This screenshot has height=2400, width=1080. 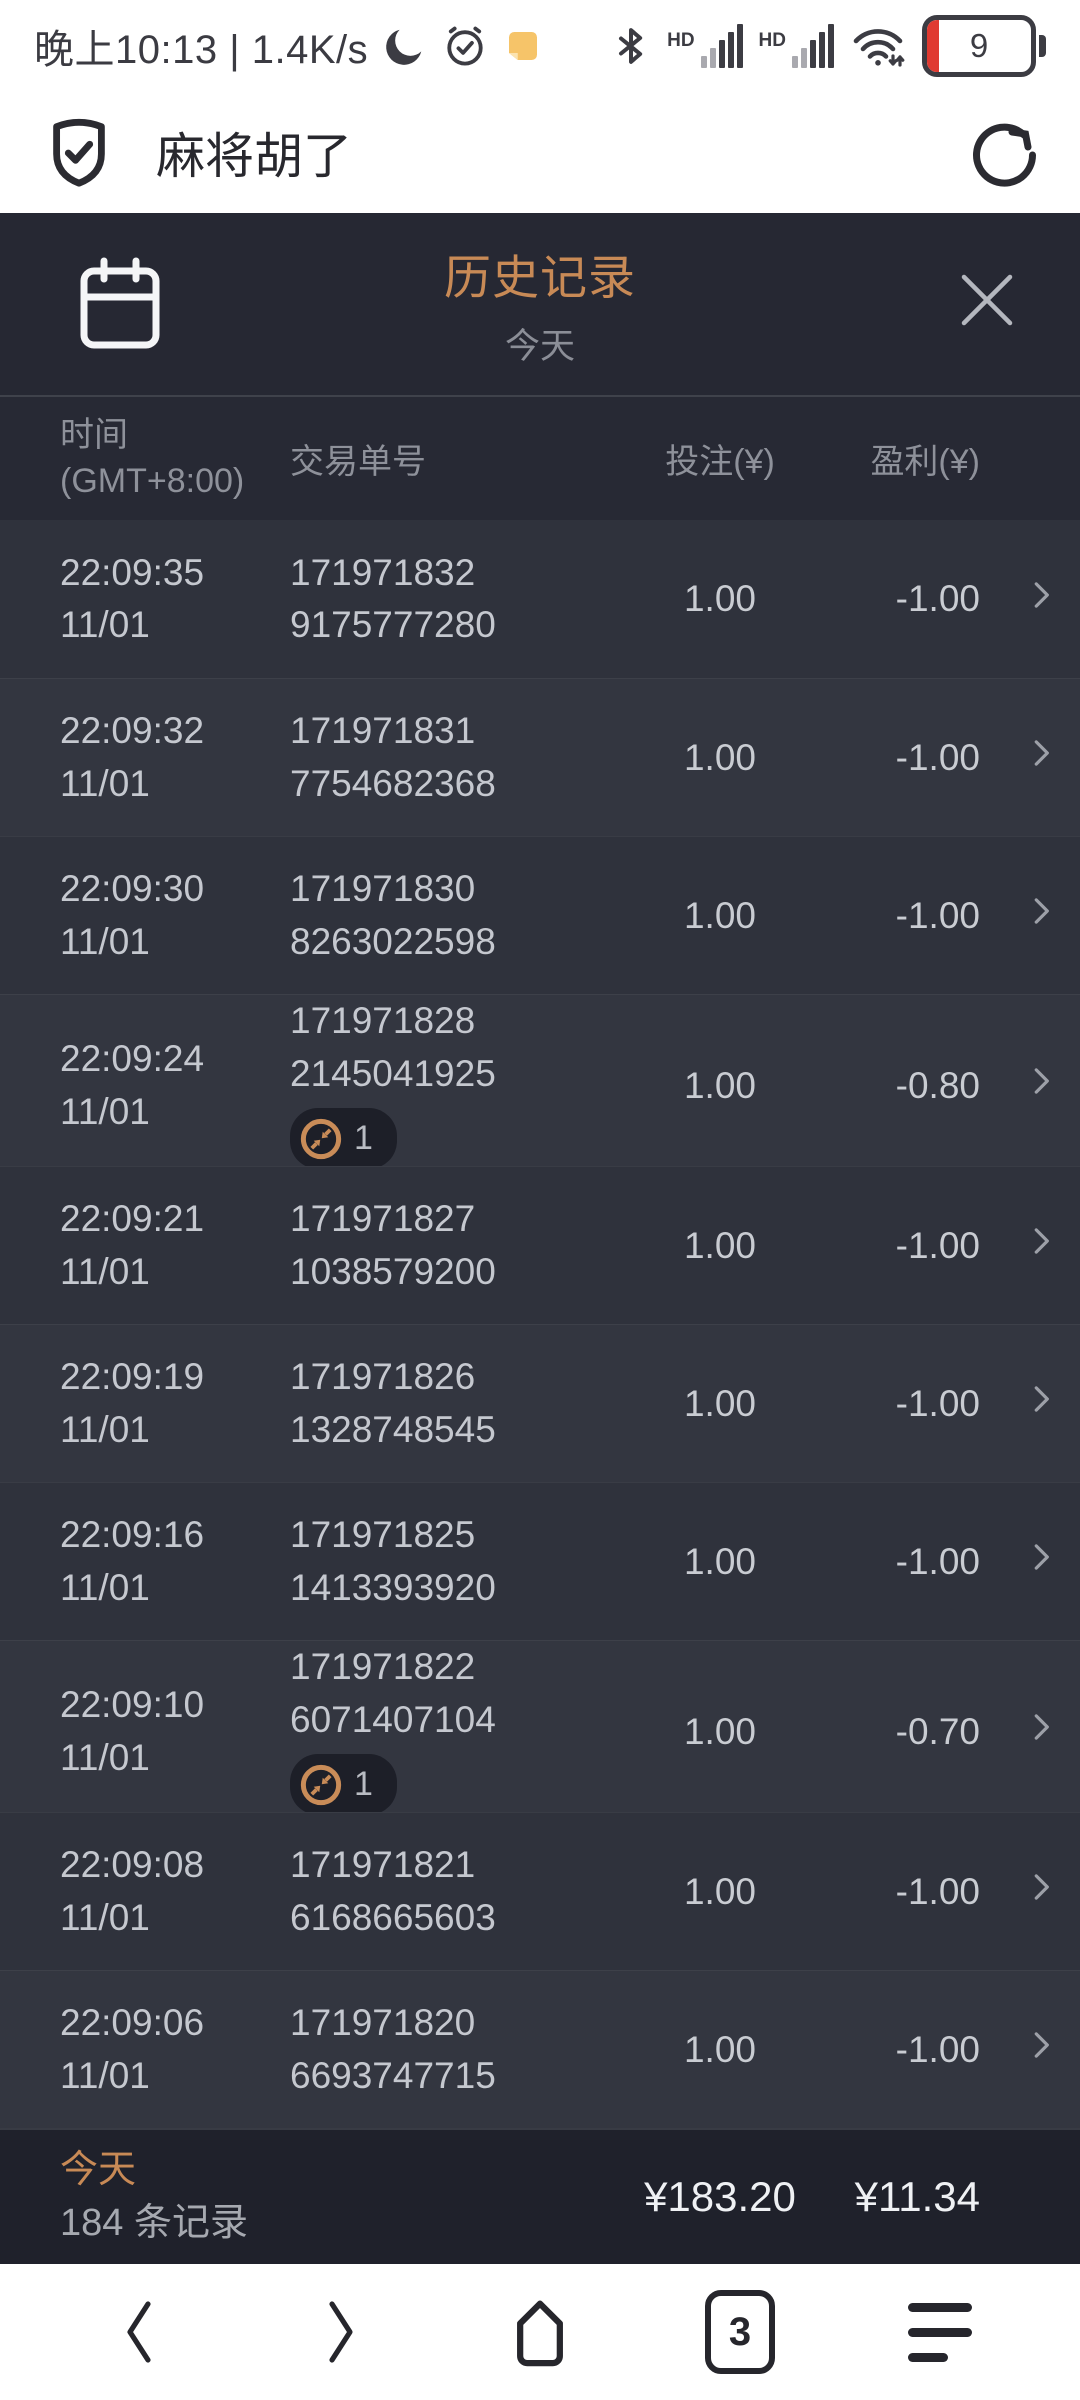 I want to click on row-time: 22:09:19, so click(x=132, y=1377).